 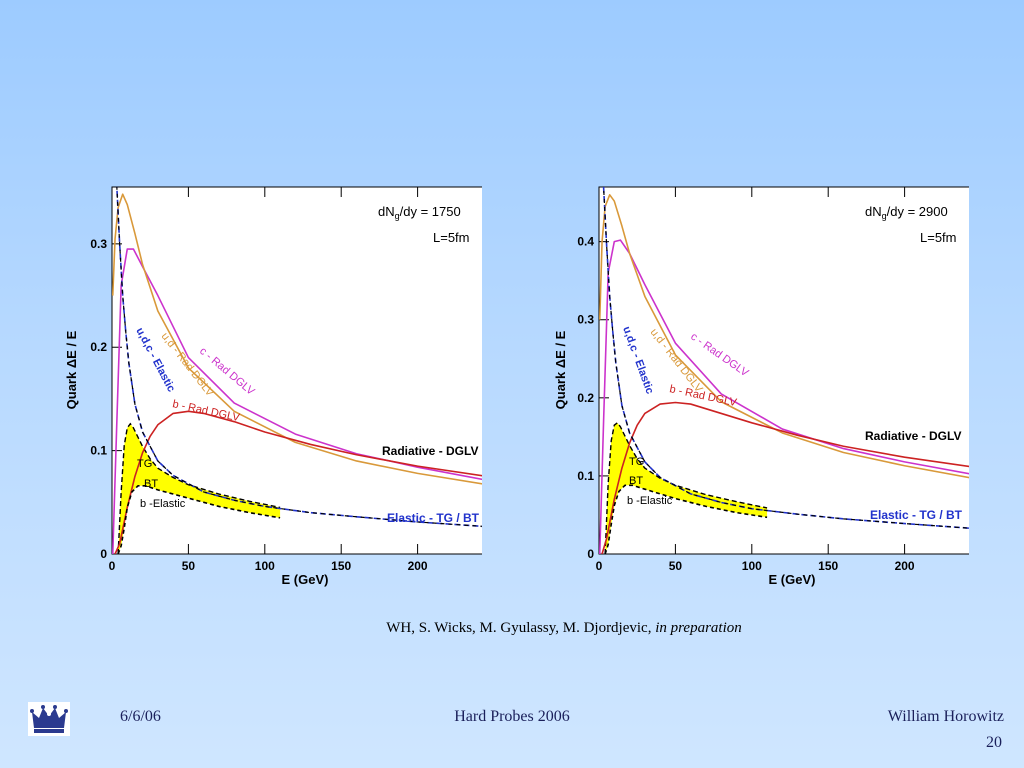 I want to click on tick-labels: 05010015020025000.10.20.3, so click(x=259, y=405).